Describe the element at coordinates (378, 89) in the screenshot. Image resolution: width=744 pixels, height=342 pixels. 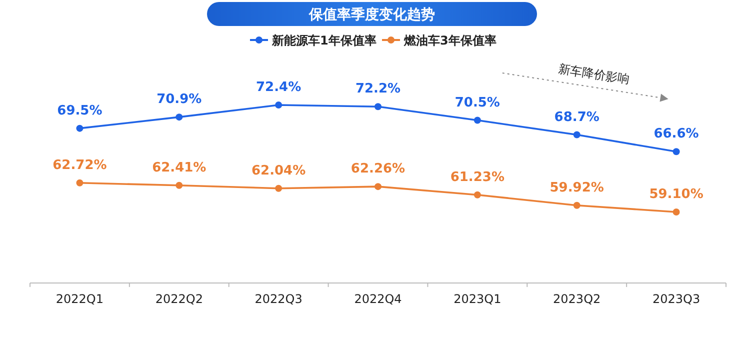
I see `data-label: 72.2%` at that location.